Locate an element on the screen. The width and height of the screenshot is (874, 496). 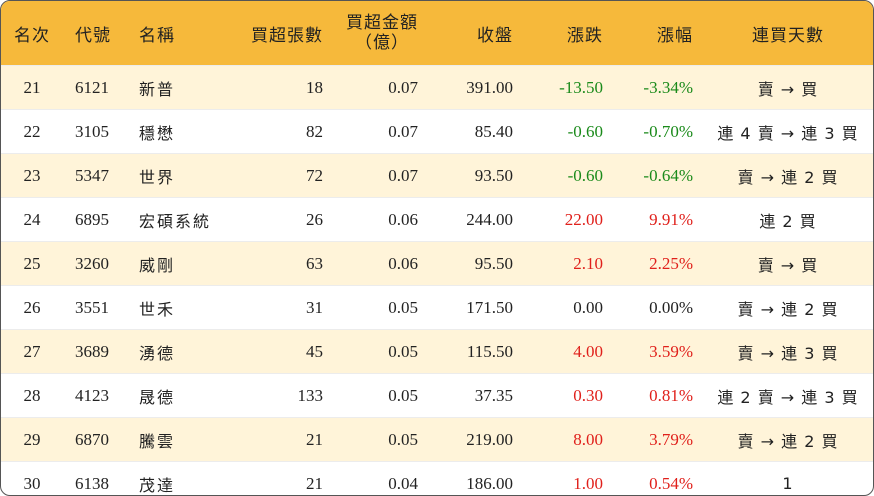
streak-cell: 連 2 買 is located at coordinates (788, 219).